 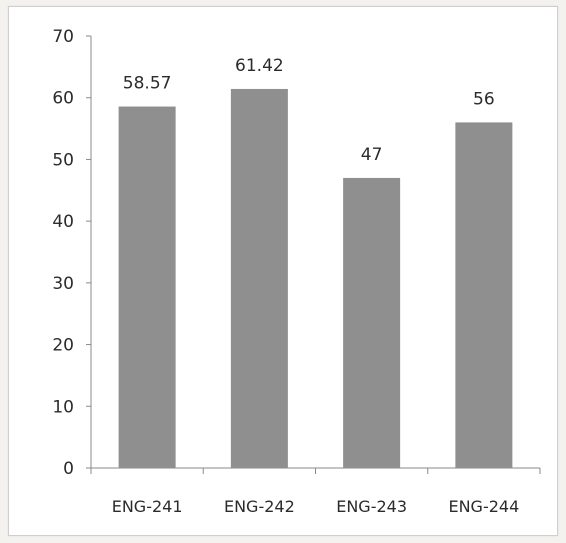 I want to click on y-tick-label-40: 40, so click(x=63, y=222).